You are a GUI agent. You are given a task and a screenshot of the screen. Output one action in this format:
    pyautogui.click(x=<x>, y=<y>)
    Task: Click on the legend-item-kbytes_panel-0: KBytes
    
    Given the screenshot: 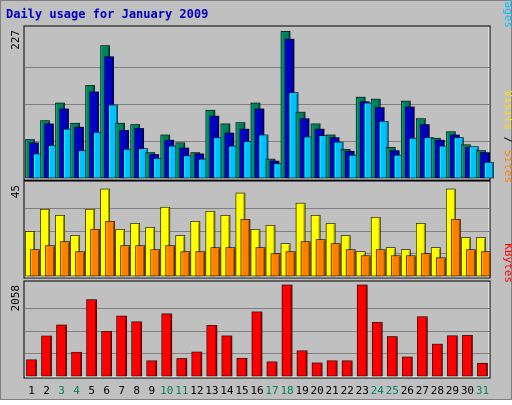 What is the action you would take?
    pyautogui.click(x=507, y=263)
    